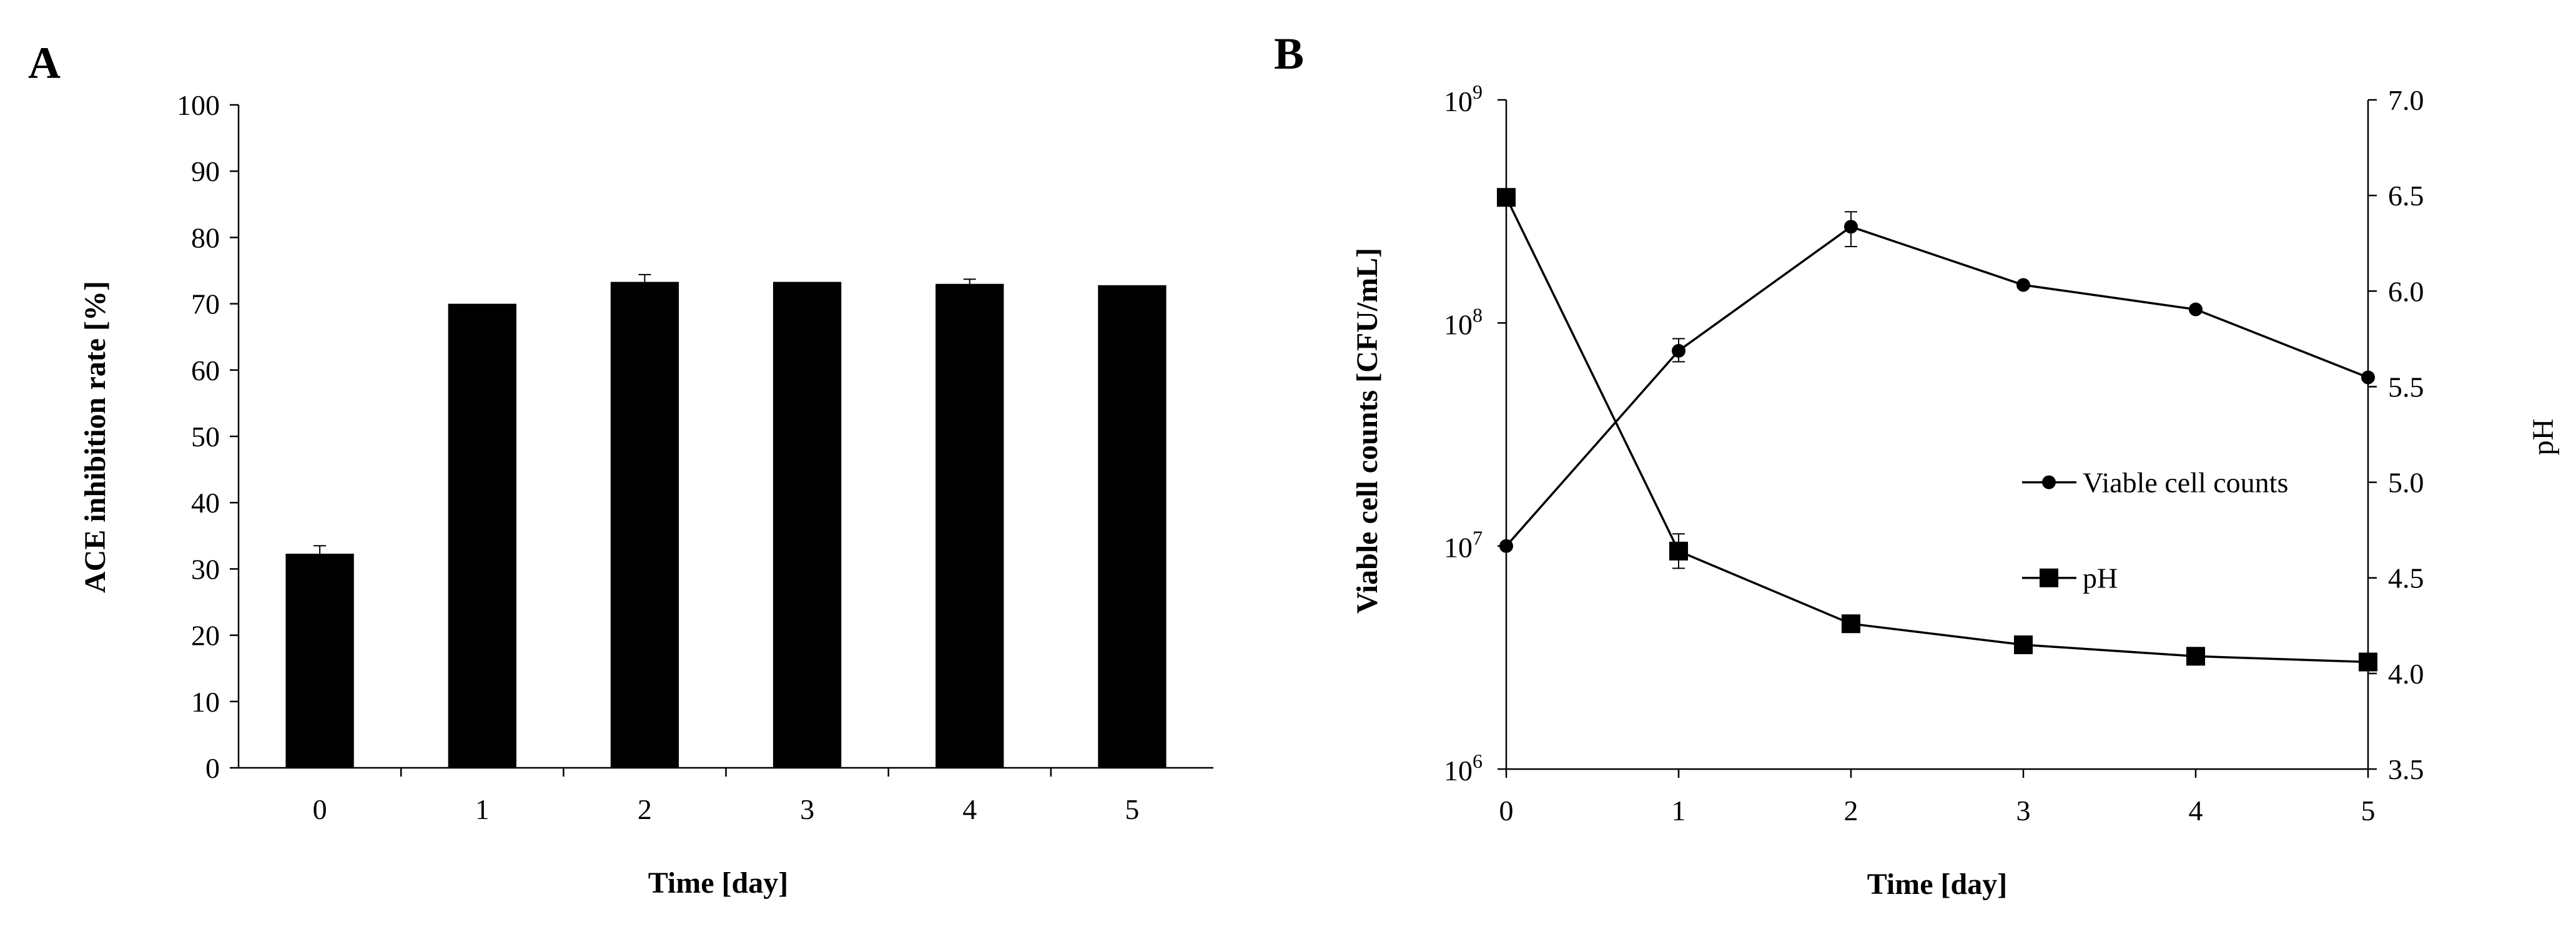 Image resolution: width=2576 pixels, height=932 pixels. What do you see at coordinates (2185, 483) in the screenshot?
I see `legend-label: Viable cell counts` at bounding box center [2185, 483].